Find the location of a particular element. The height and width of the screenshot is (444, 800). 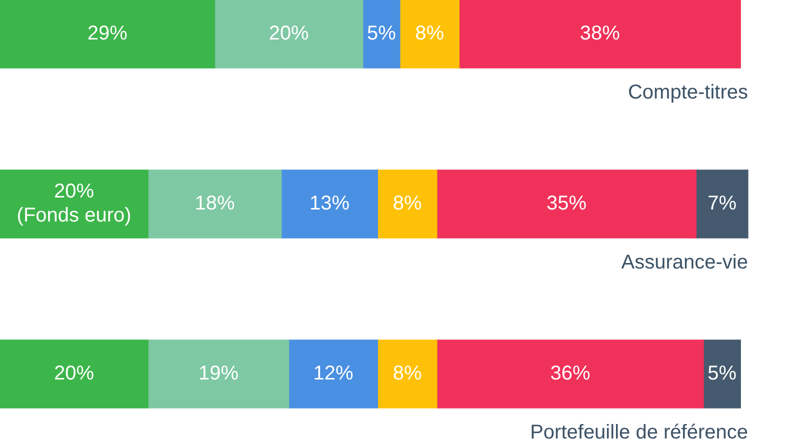

data-label: 35% is located at coordinates (566, 203).